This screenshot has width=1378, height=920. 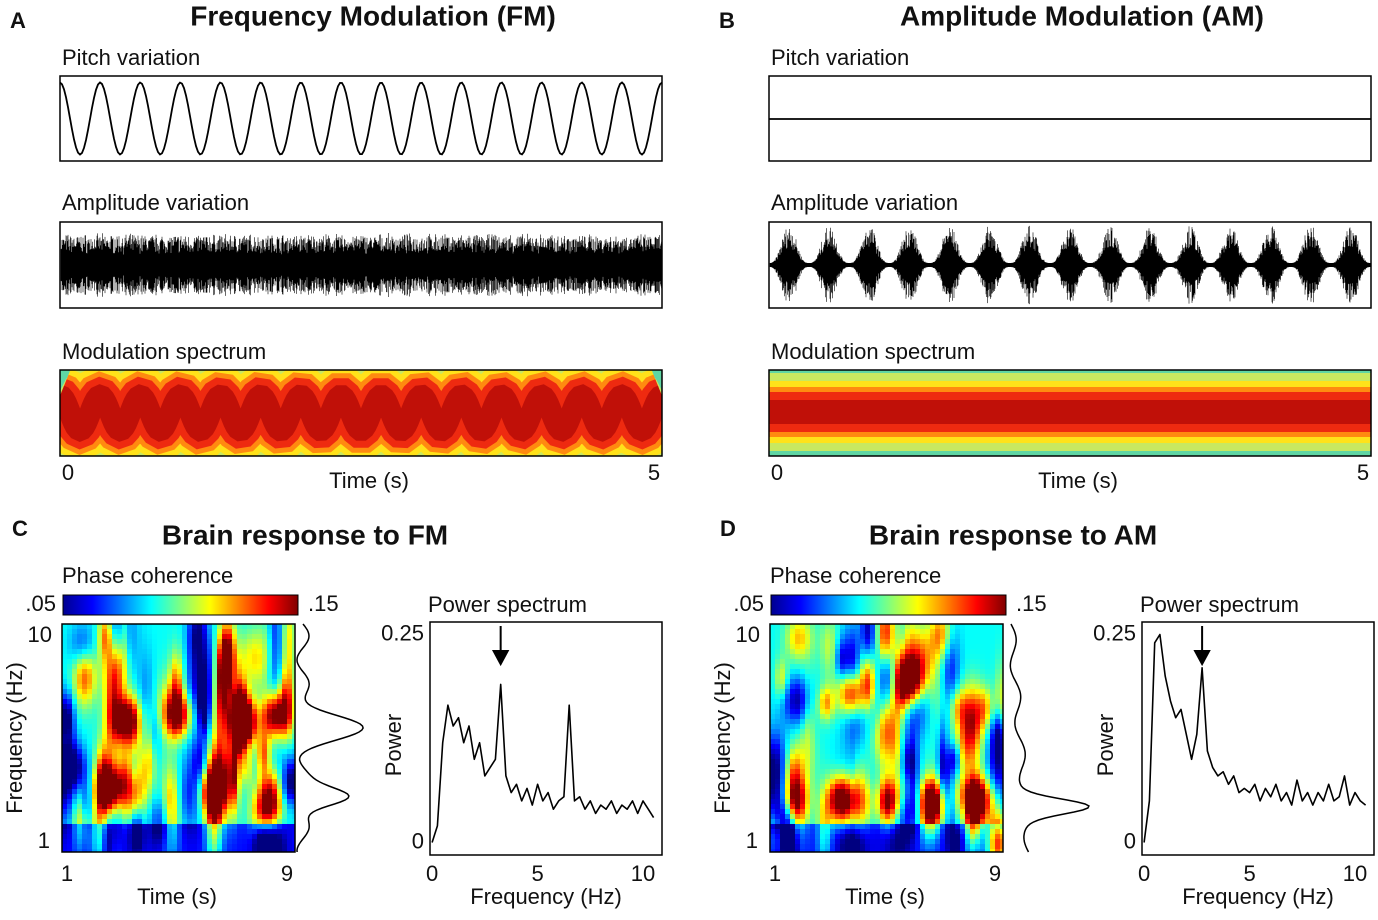 What do you see at coordinates (1049, 738) in the screenshot?
I see `frequency-profile` at bounding box center [1049, 738].